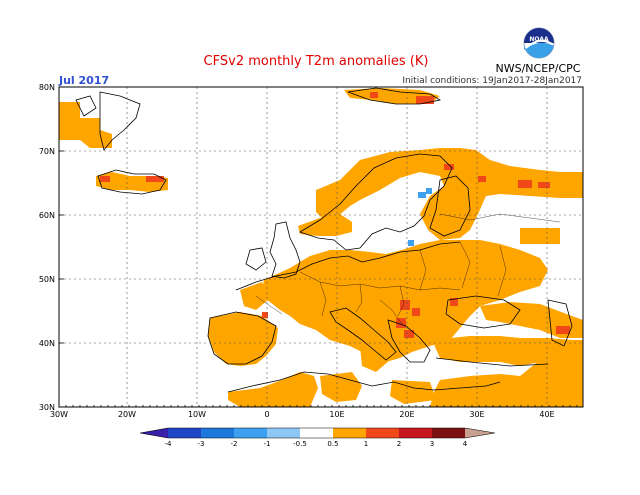  What do you see at coordinates (47, 247) in the screenshot?
I see `latitude-labels: 80N 70N 60N 50N 40N 30N` at bounding box center [47, 247].